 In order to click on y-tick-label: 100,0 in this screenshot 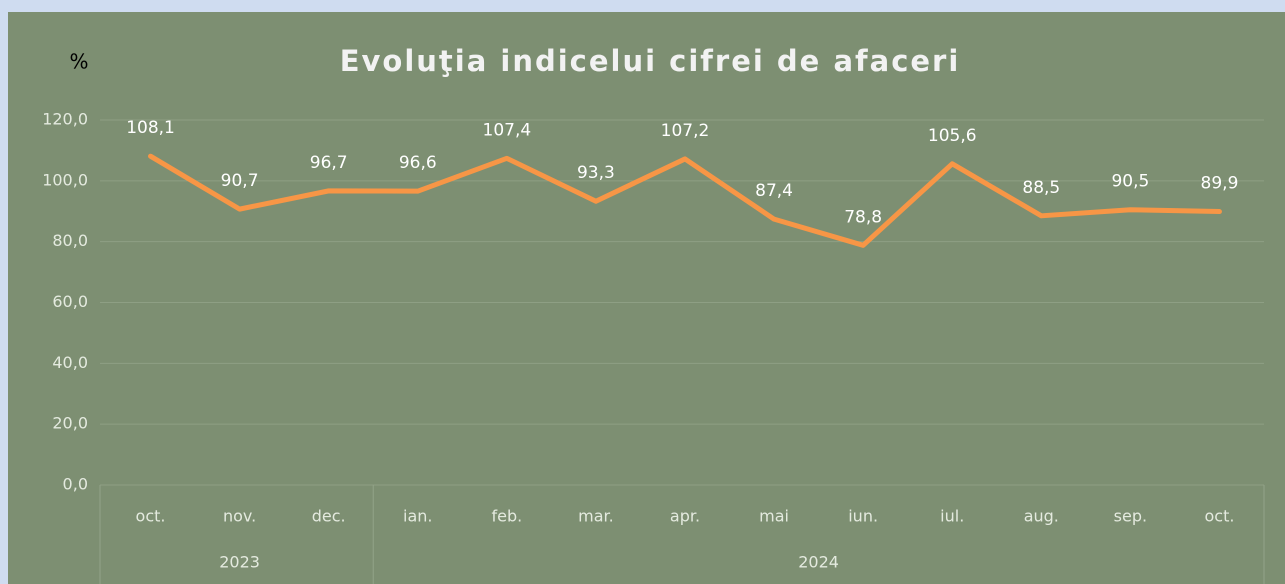, I will do `click(65, 179)`.